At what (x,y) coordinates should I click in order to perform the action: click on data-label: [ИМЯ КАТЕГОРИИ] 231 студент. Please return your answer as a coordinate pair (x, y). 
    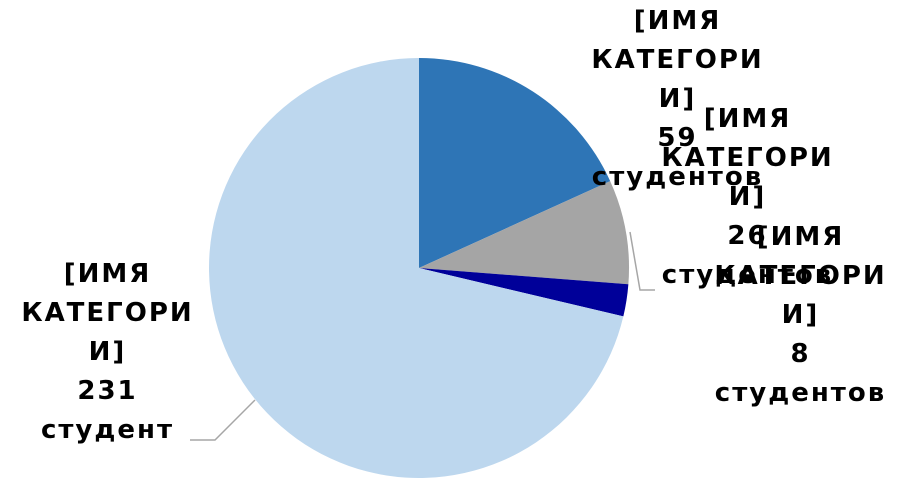
    Looking at the image, I should click on (107, 352).